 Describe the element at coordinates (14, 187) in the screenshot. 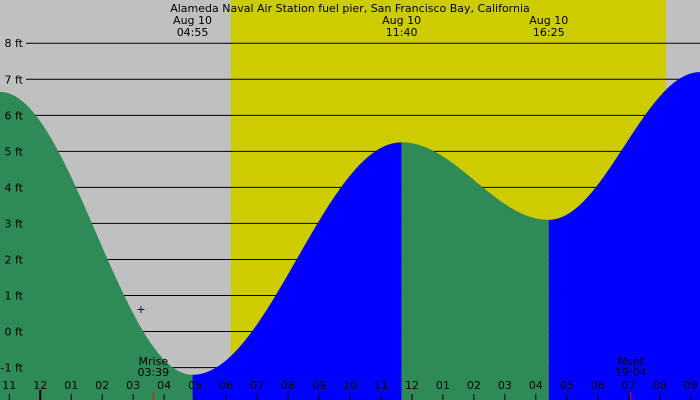

I see `y-tick-label: 4 ft` at that location.